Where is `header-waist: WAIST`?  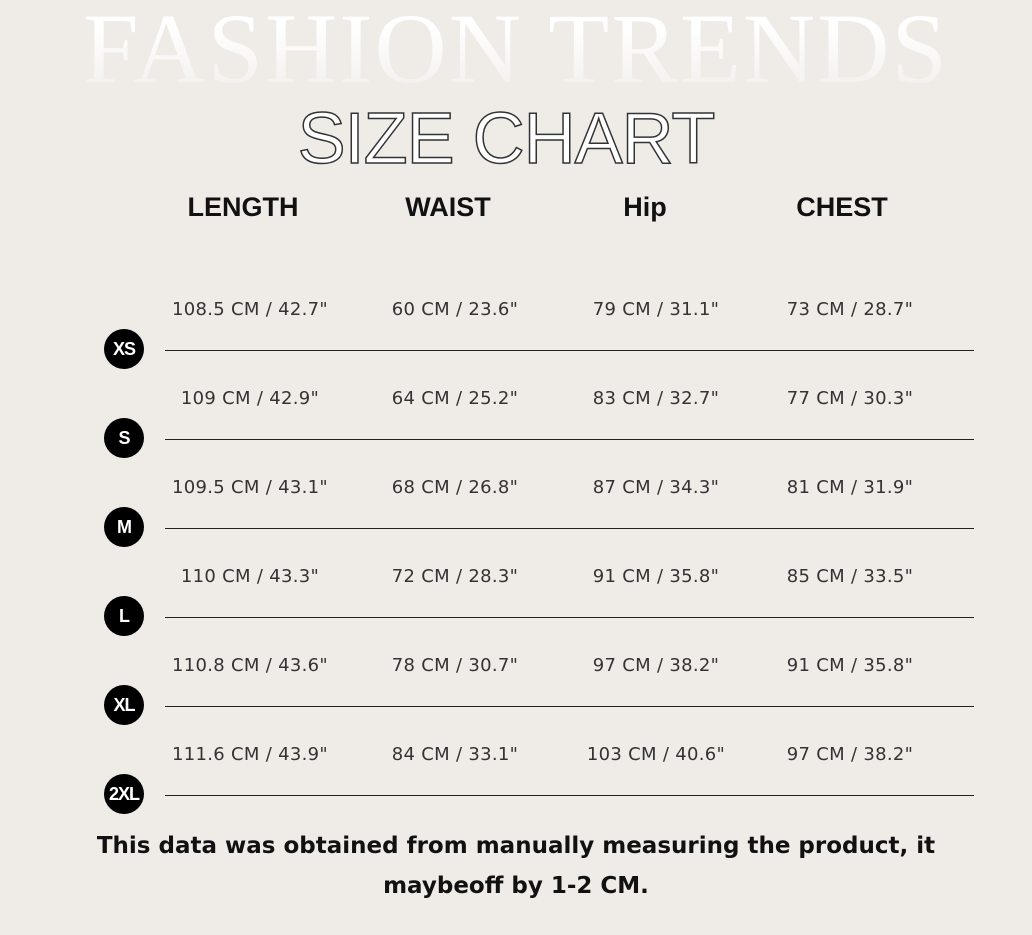 header-waist: WAIST is located at coordinates (448, 207).